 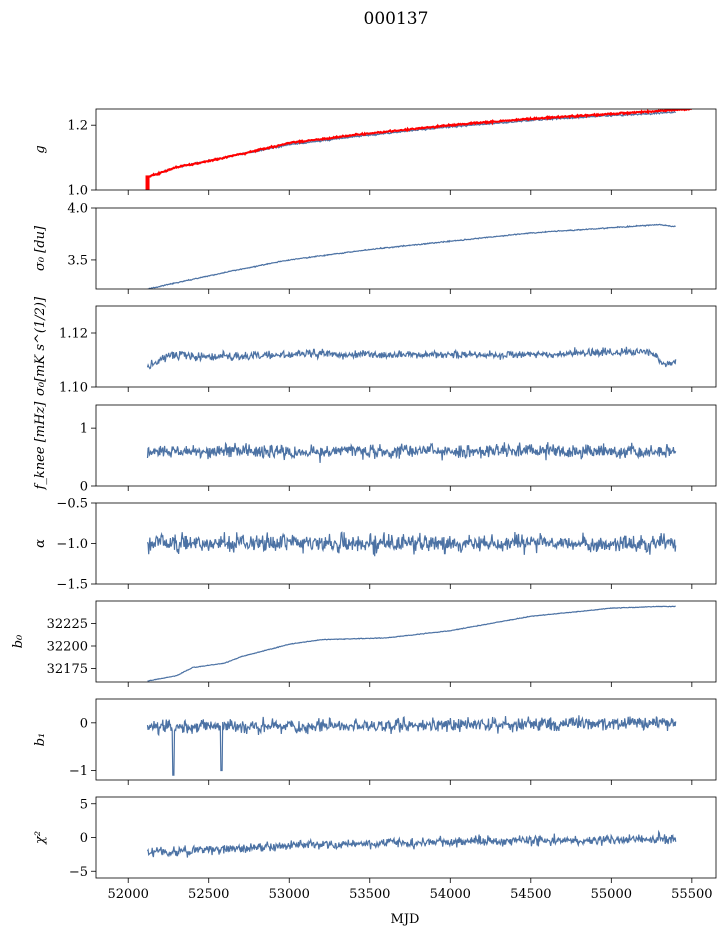 I want to click on panel-frame-sigma0-mks, so click(x=406, y=346).